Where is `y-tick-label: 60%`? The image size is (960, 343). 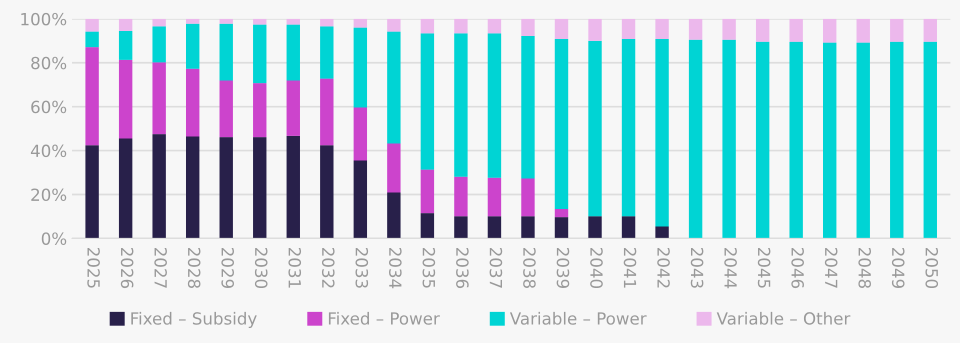
y-tick-label: 60% is located at coordinates (48, 107).